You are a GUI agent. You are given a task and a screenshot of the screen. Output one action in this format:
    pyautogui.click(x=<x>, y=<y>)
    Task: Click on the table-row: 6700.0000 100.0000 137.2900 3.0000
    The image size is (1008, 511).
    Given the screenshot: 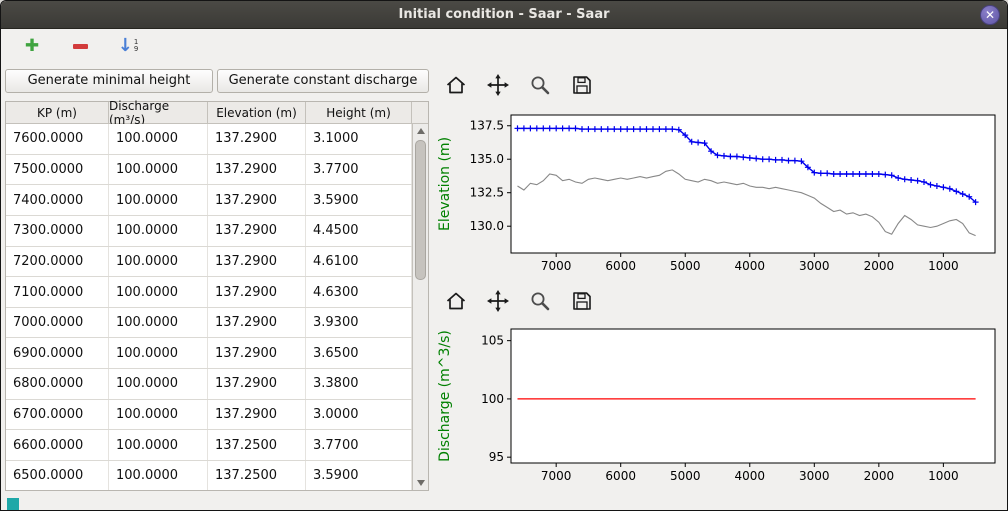 What is the action you would take?
    pyautogui.click(x=209, y=415)
    